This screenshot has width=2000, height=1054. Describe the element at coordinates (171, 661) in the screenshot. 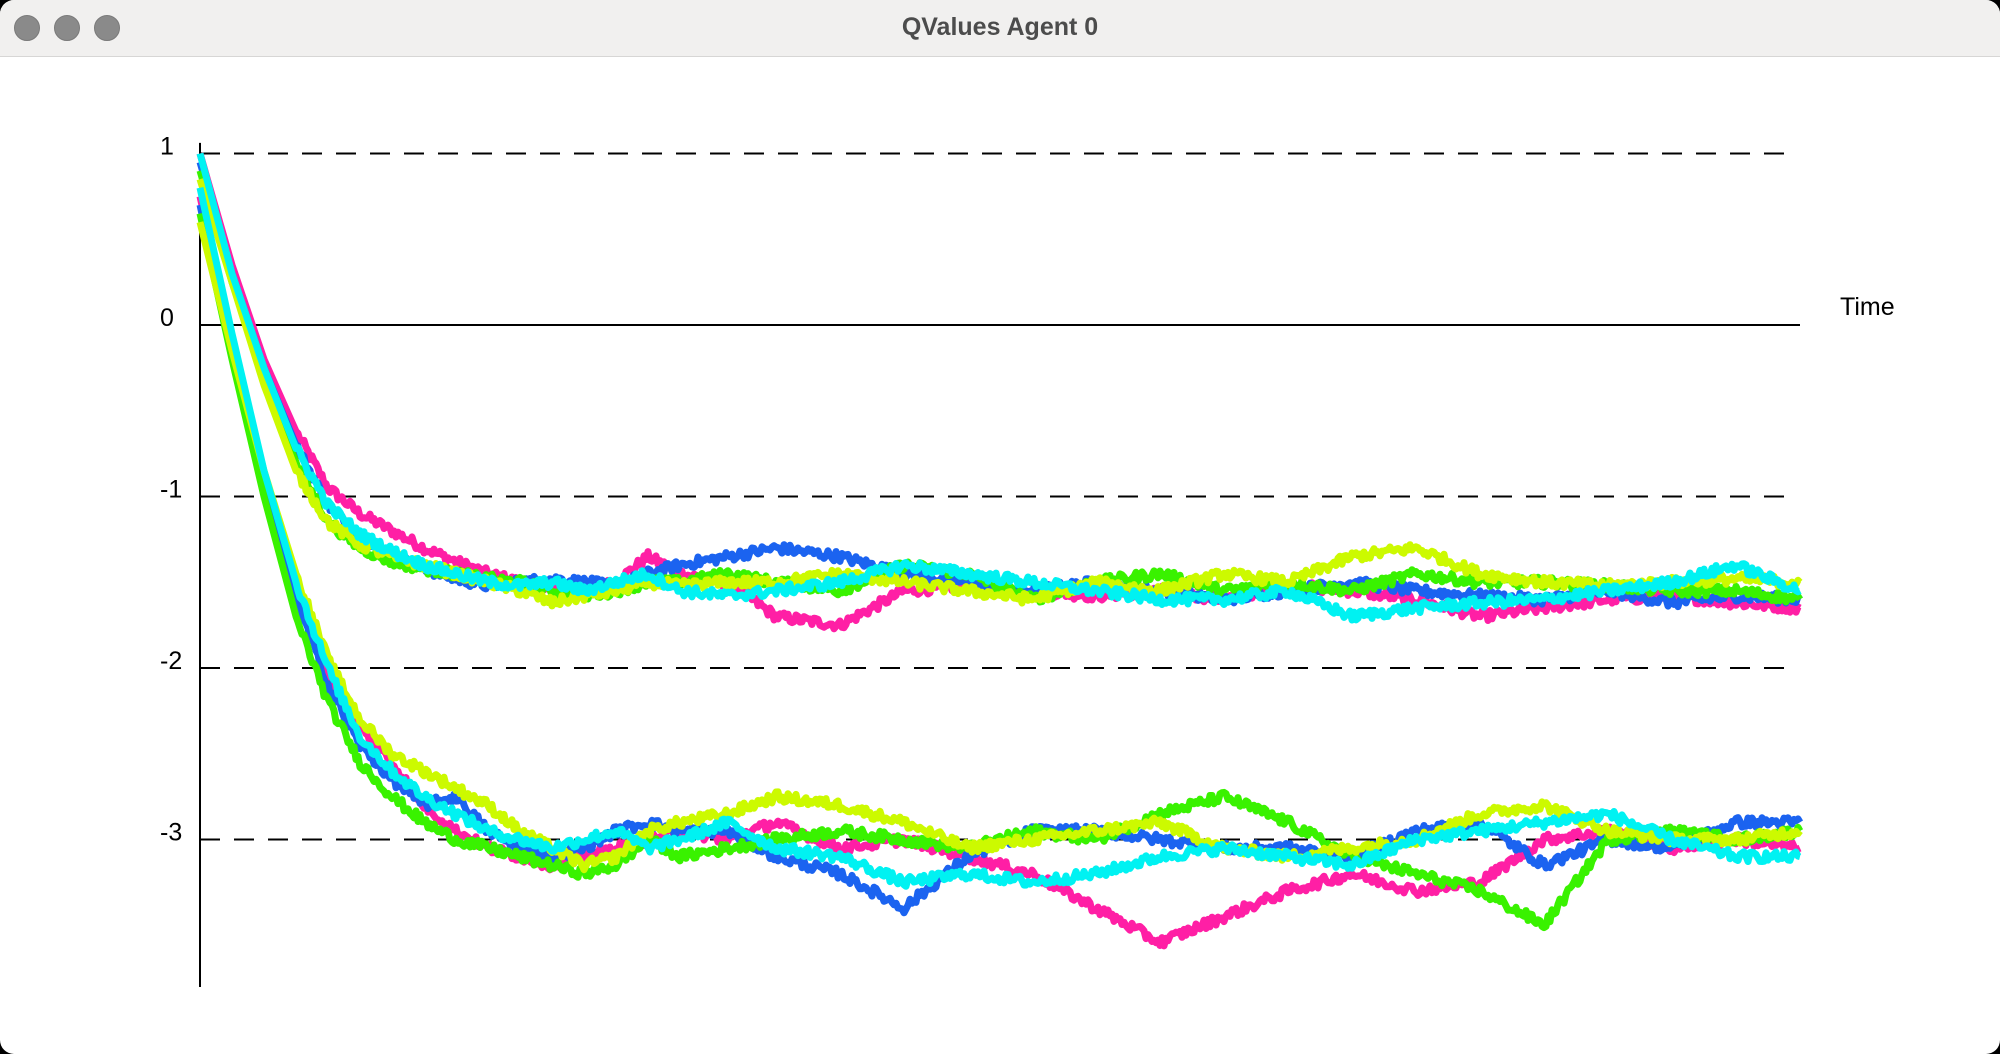

I see `y-tick-label: -2` at that location.